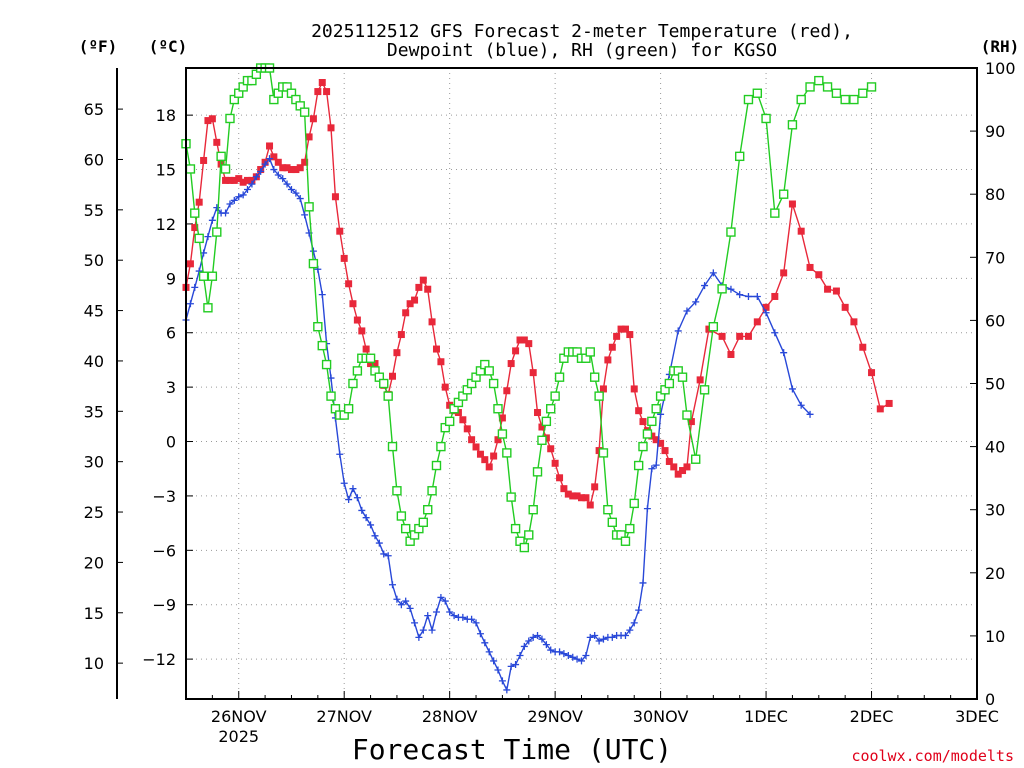  I want to click on celsius-tick-label: 18, so click(166, 115).